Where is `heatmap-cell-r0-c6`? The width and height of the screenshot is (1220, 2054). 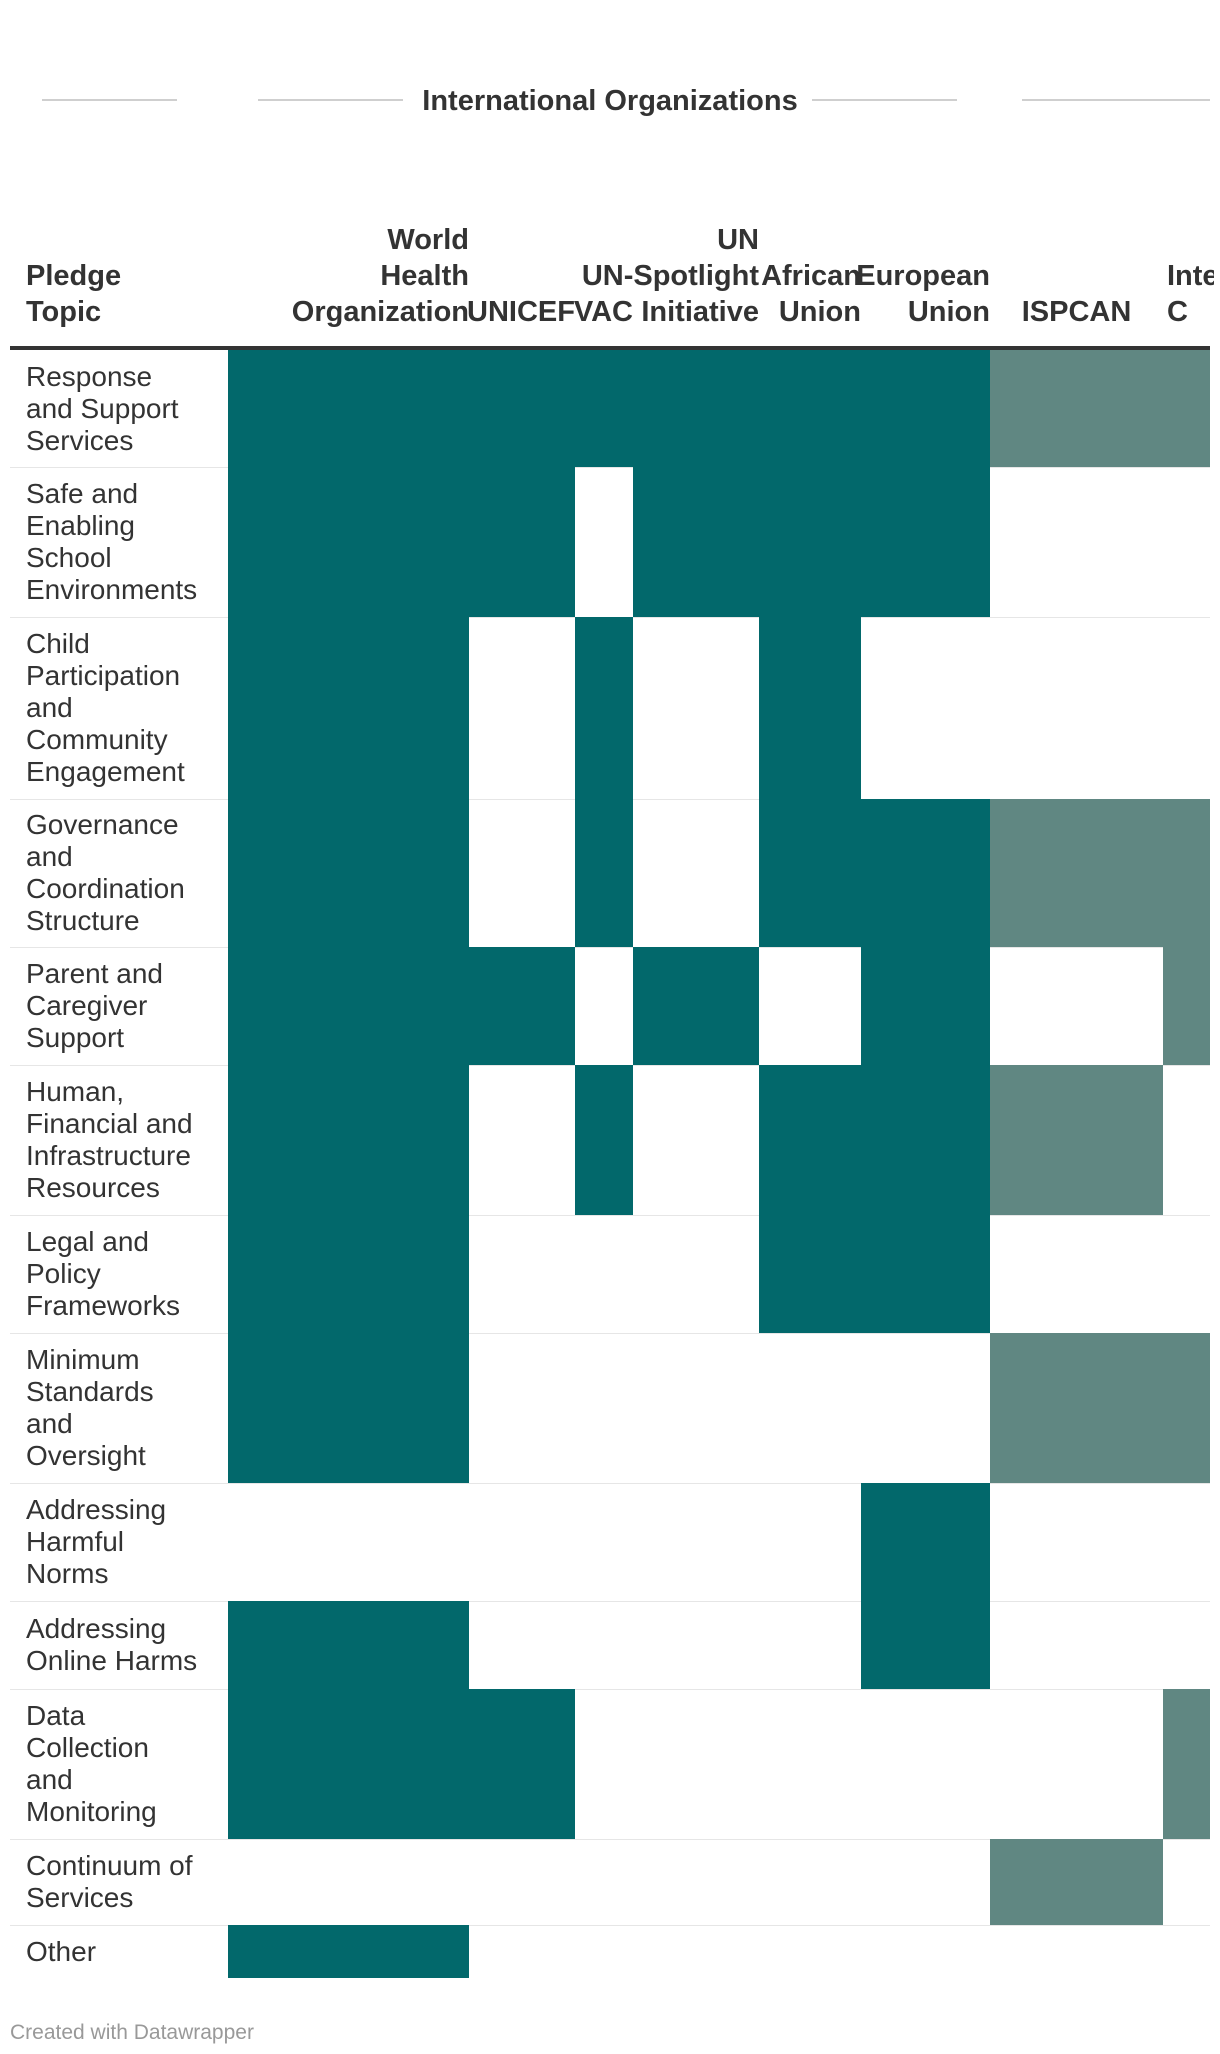 heatmap-cell-r0-c6 is located at coordinates (1076, 408).